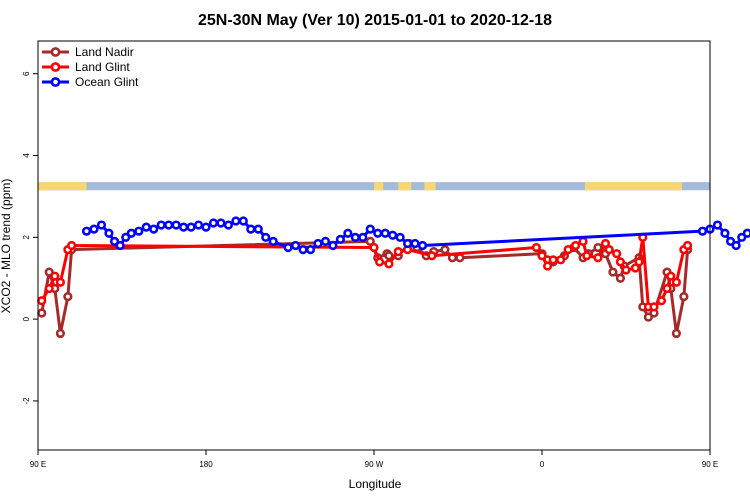 Image resolution: width=750 pixels, height=500 pixels. I want to click on legend-marker-land-glint, so click(55, 67).